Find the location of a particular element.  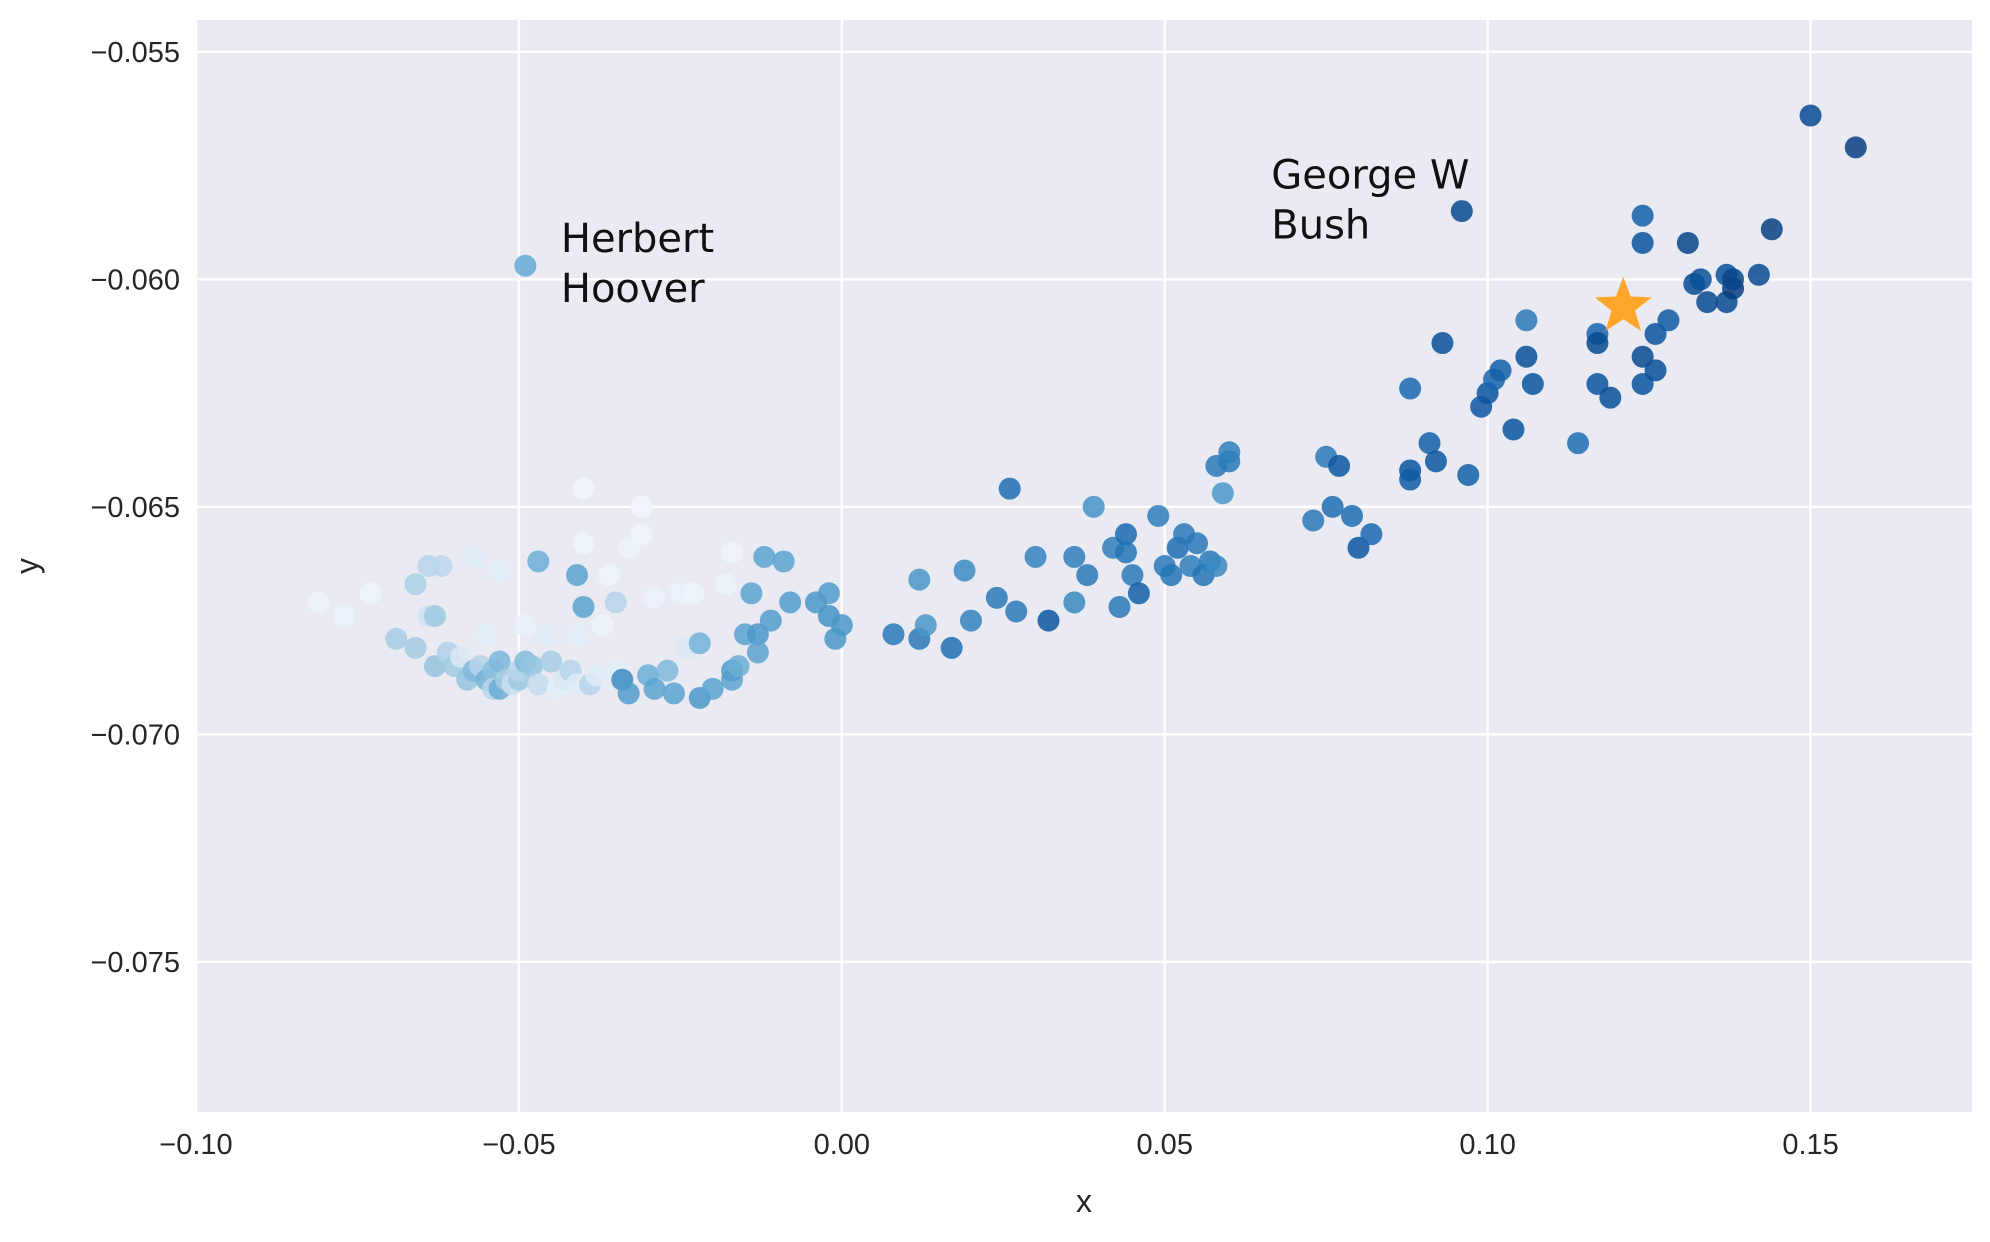

y-tick-label: −0.075 is located at coordinates (135, 963).